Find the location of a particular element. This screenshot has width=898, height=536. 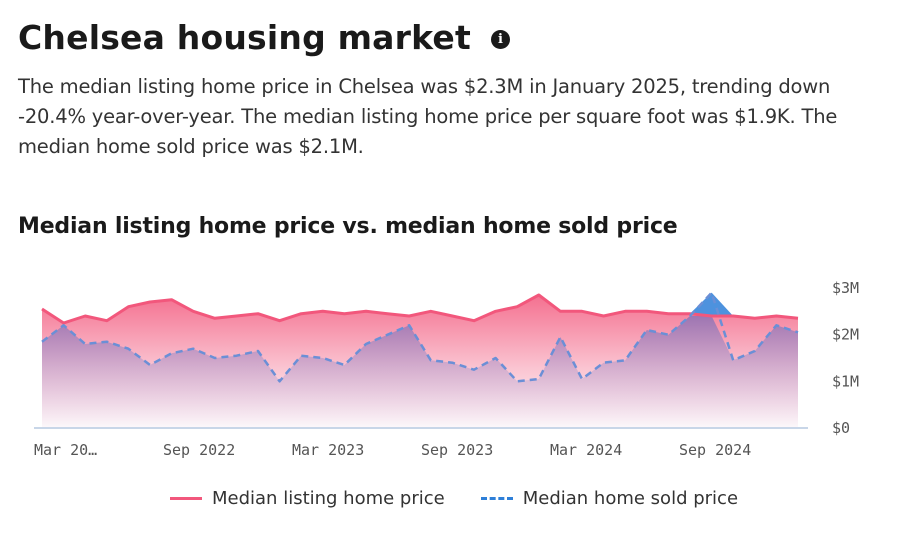

x-tick-label: Mar 2023 is located at coordinates (328, 450).